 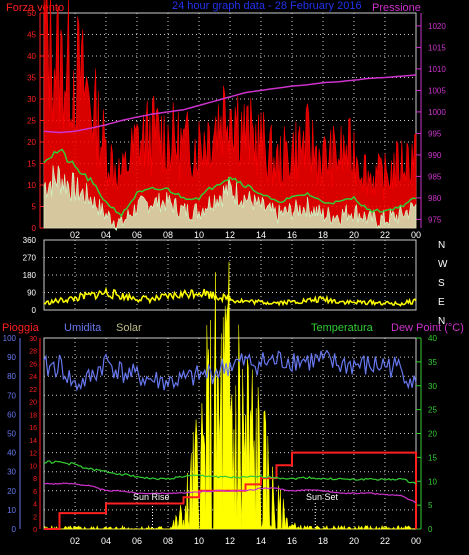 I want to click on direction-y-tick-label: 0, so click(x=34, y=310).